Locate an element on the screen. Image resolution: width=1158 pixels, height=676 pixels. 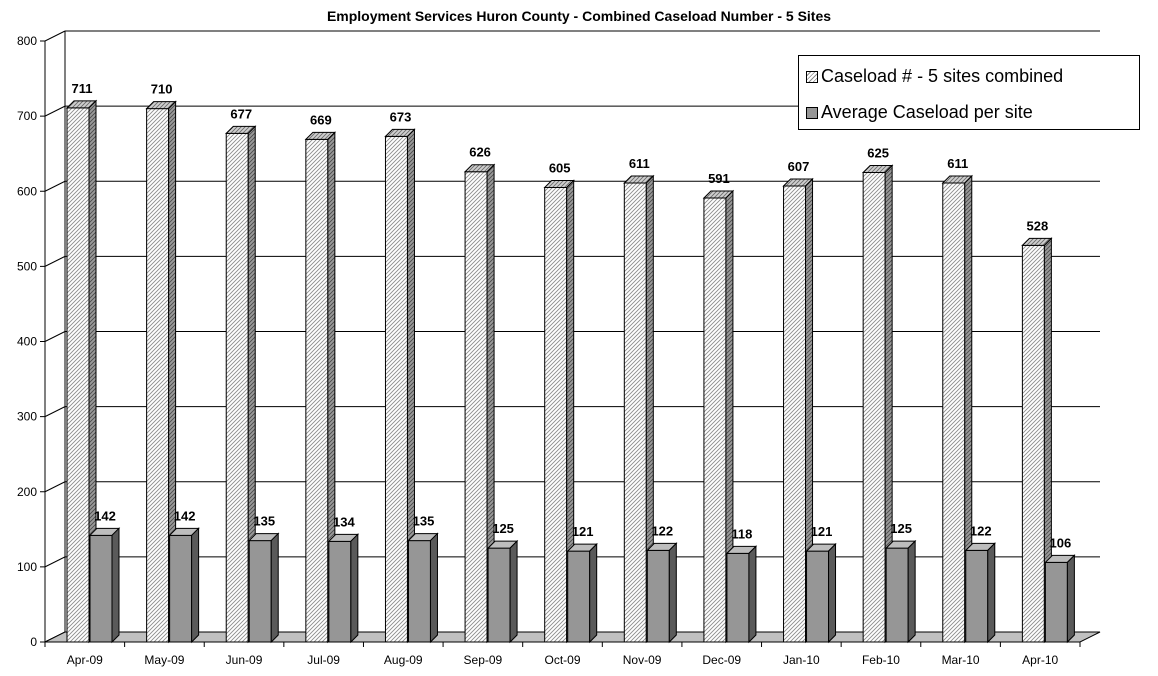
legend-item: Caseload # - 5 sites combined is located at coordinates (934, 76).